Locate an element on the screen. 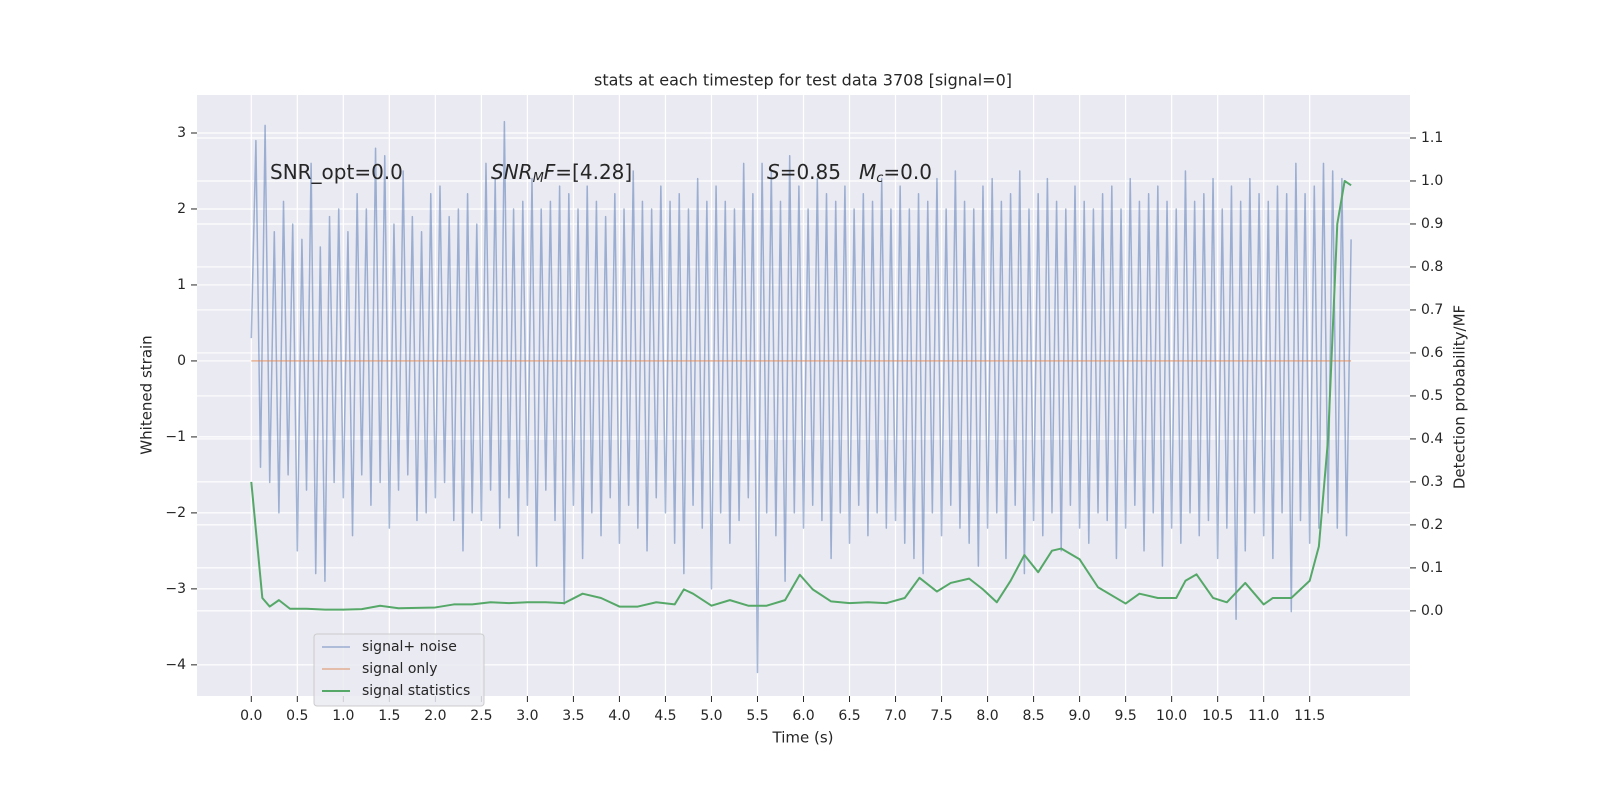 This screenshot has height=804, width=1600. y2-tick-label: 0.7 is located at coordinates (1432, 310).